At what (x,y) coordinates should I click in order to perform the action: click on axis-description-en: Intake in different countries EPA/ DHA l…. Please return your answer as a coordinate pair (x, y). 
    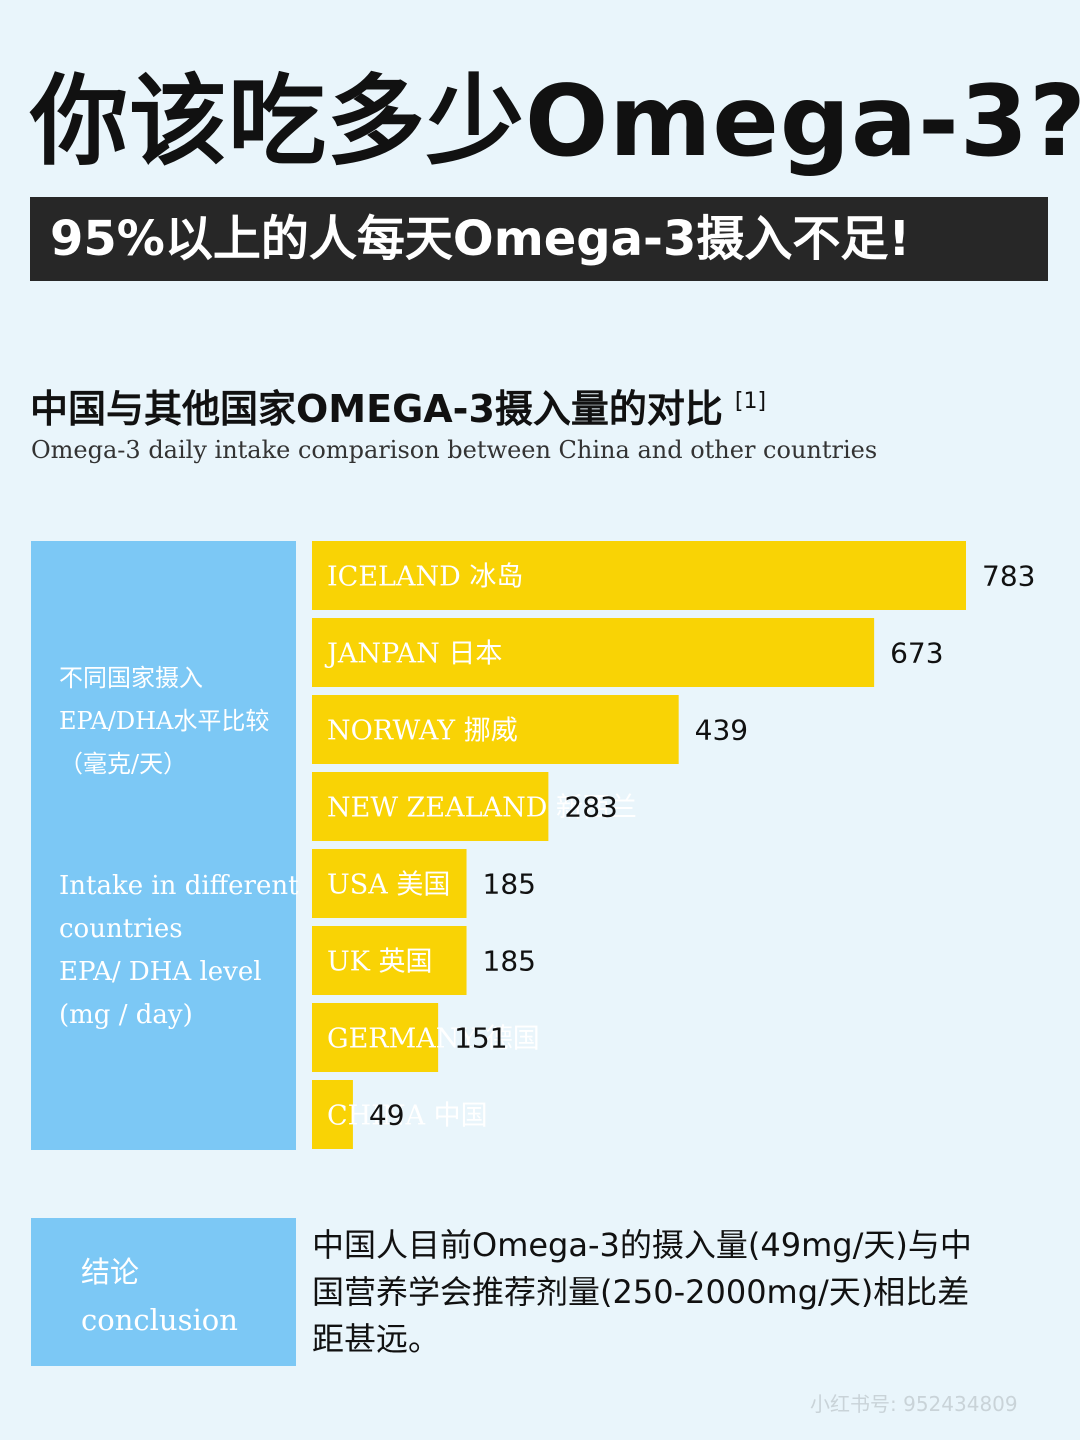
    Looking at the image, I should click on (179, 951).